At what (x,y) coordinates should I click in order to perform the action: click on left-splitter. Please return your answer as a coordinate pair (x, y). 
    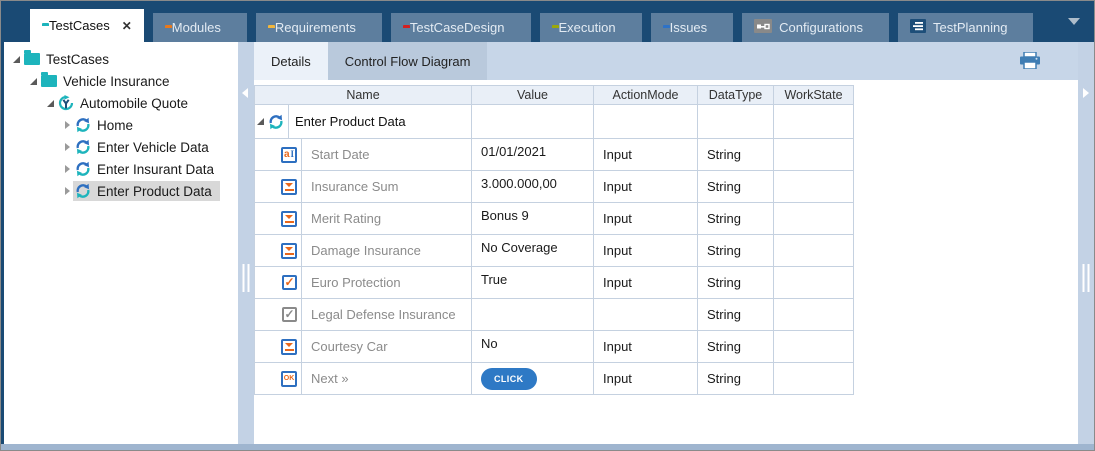
    Looking at the image, I should click on (246, 243).